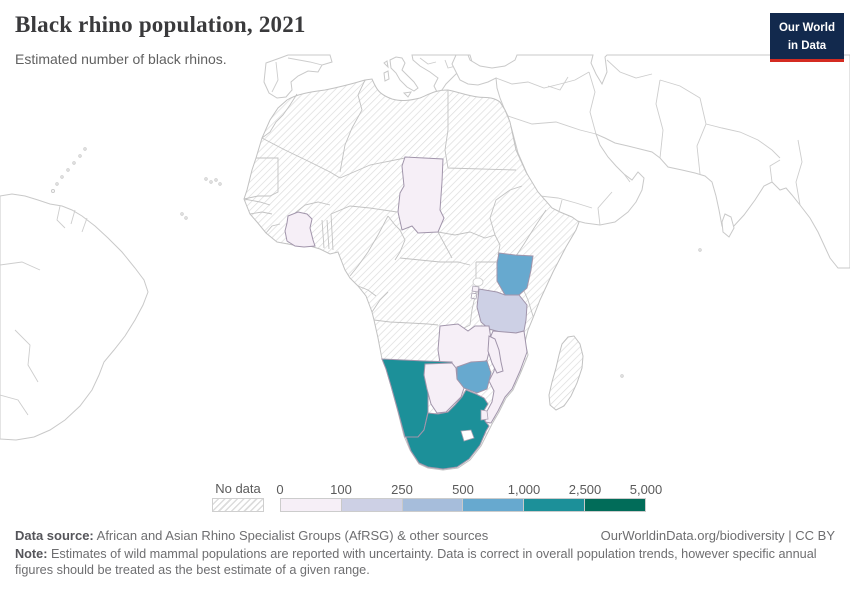 The height and width of the screenshot is (600, 850). Describe the element at coordinates (484, 415) in the screenshot. I see `country-eswatini` at that location.